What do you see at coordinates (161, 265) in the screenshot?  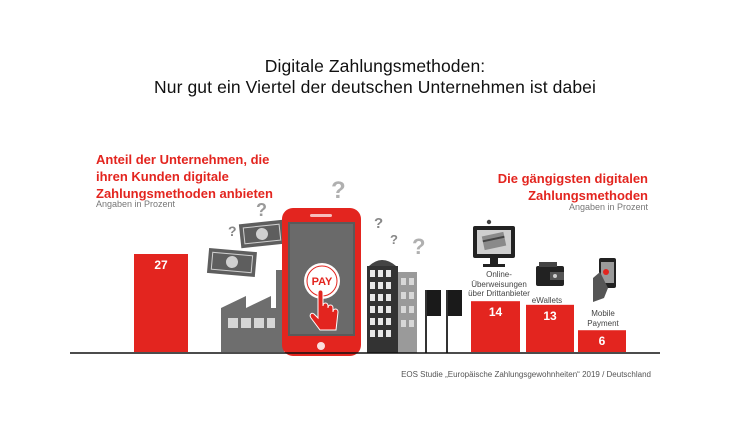 I see `data-label: 27` at bounding box center [161, 265].